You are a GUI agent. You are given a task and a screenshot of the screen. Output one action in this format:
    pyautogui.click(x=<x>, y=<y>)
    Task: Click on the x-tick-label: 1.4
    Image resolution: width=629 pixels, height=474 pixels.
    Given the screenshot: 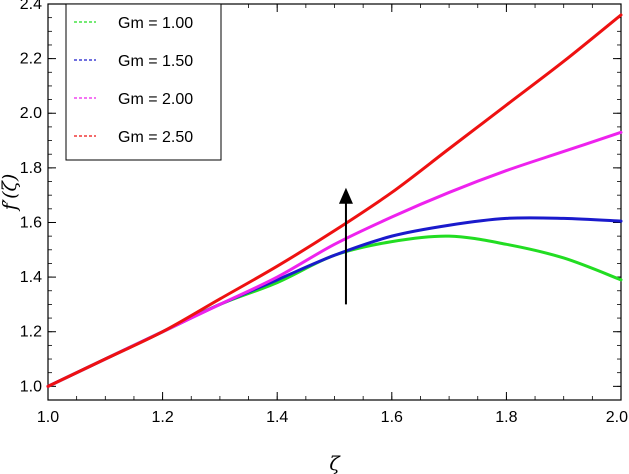 What is the action you would take?
    pyautogui.click(x=277, y=417)
    